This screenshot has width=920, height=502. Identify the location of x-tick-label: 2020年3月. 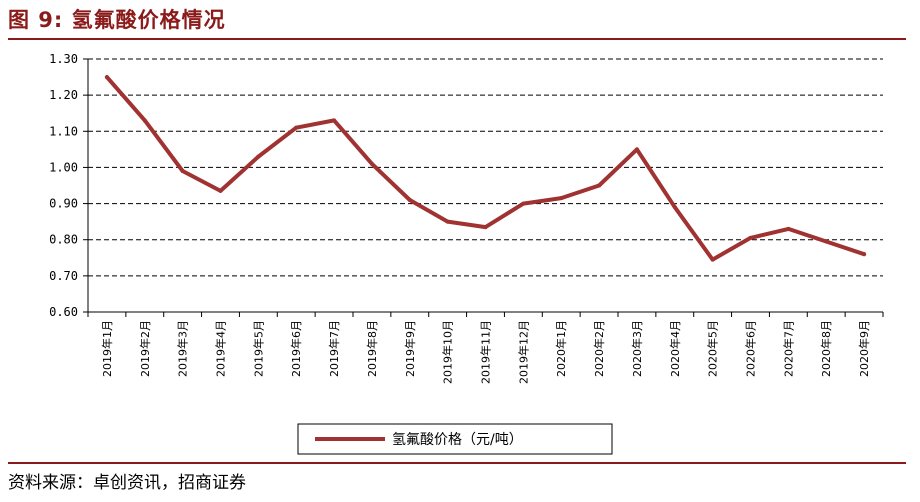
(637, 348).